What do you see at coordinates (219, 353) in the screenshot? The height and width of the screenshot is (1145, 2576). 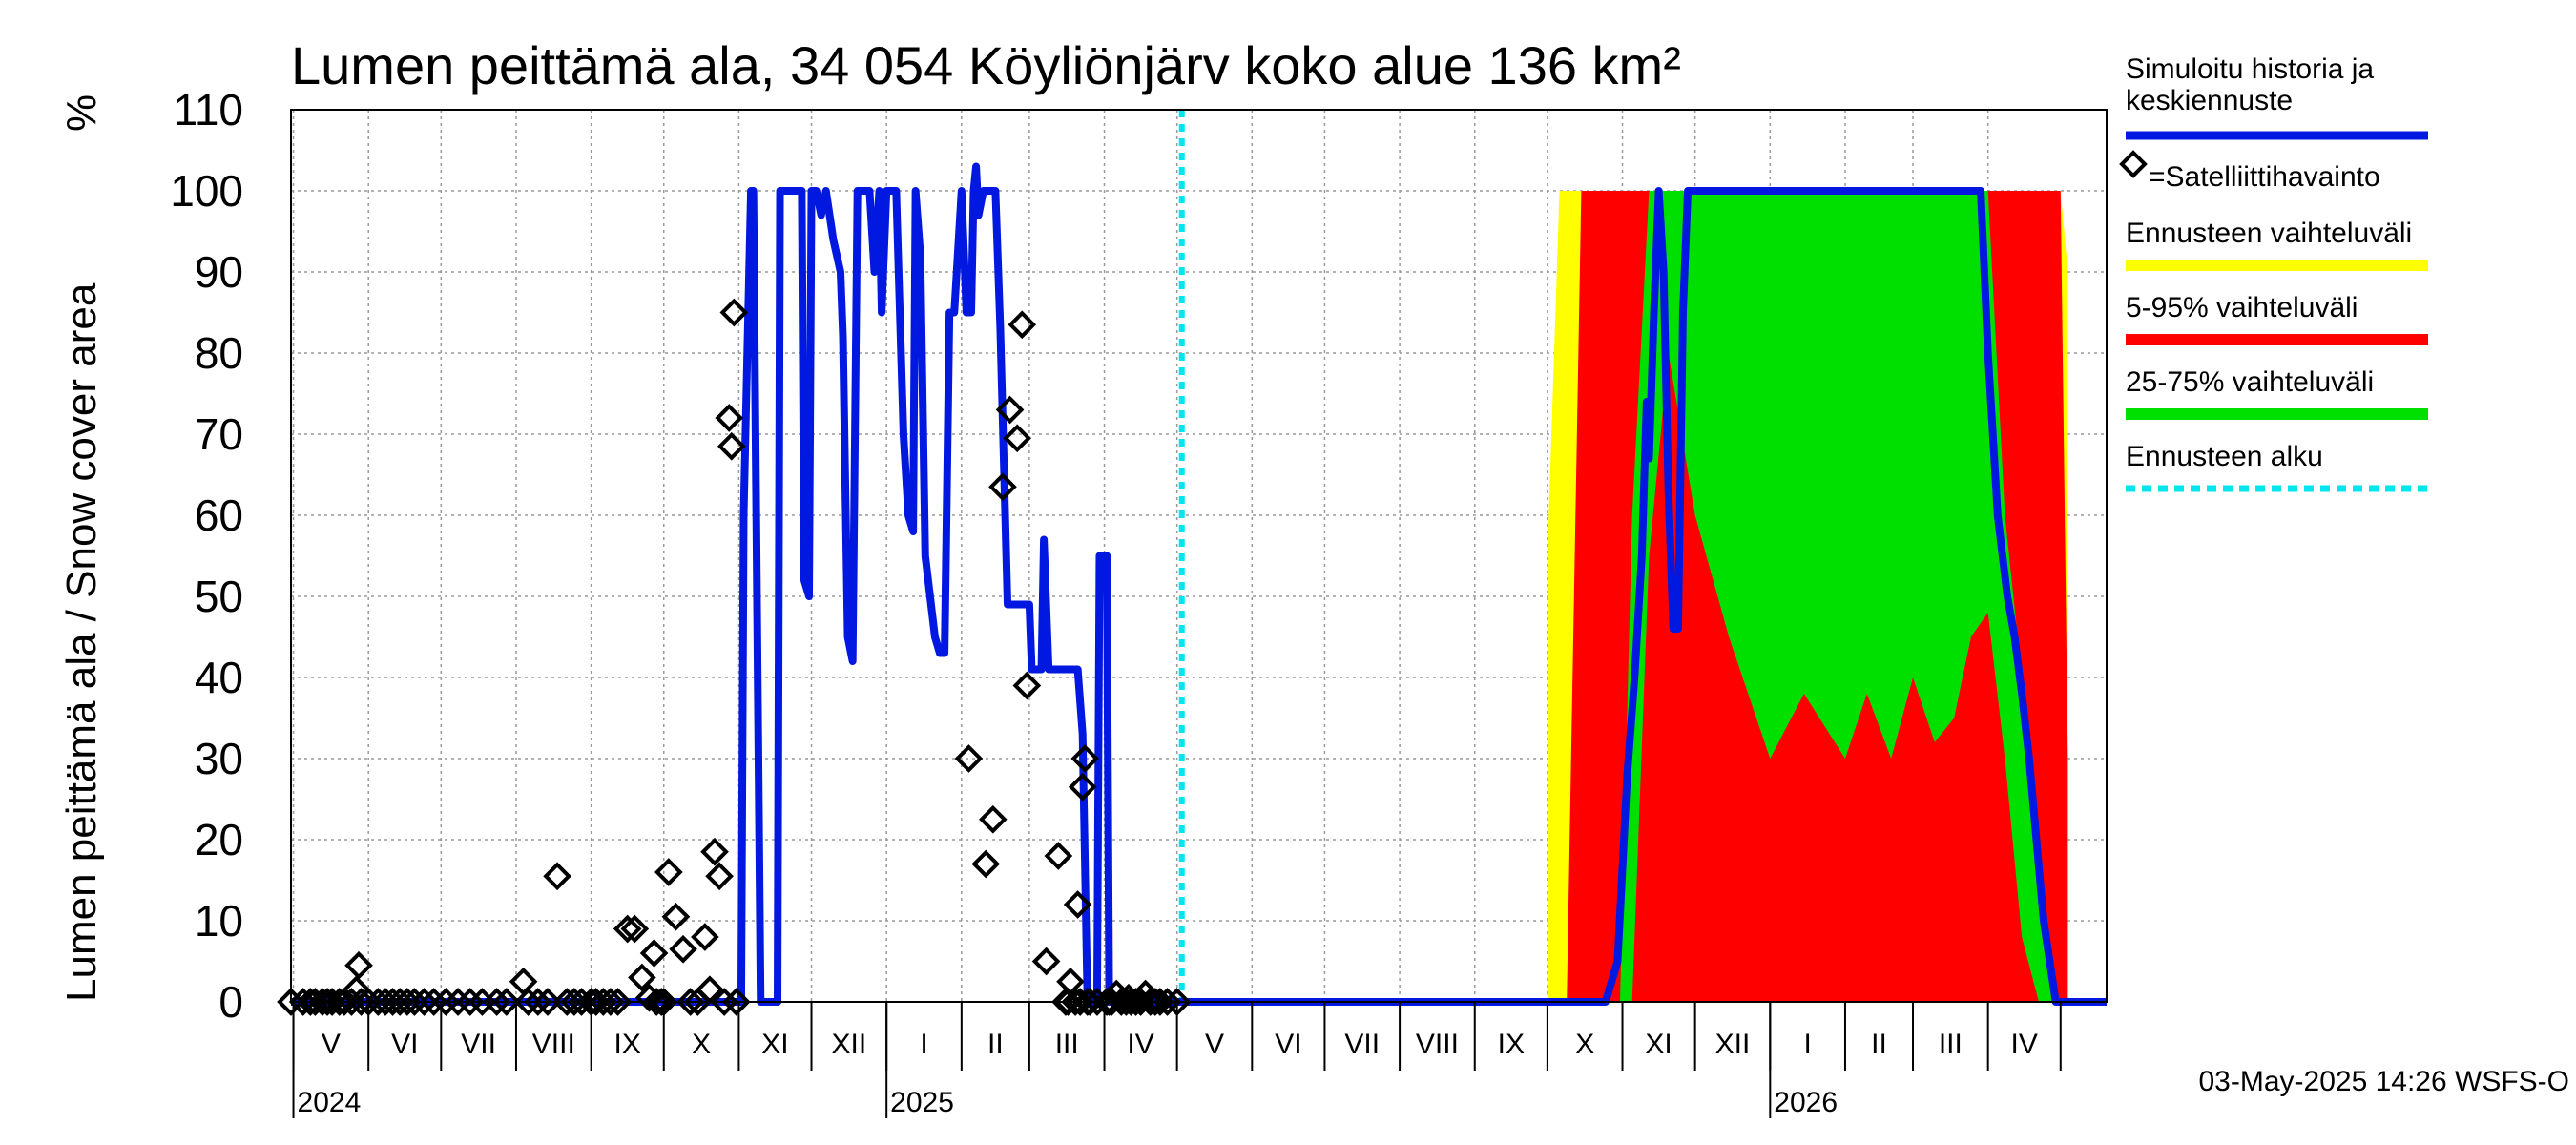 I see `y-tick-label: 80` at bounding box center [219, 353].